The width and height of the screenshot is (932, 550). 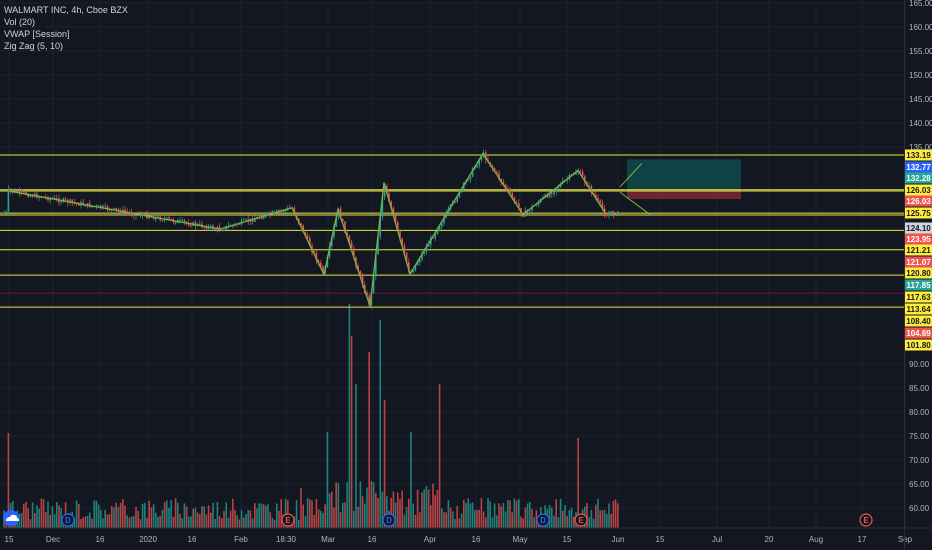 What do you see at coordinates (20, 22) in the screenshot?
I see `legend-item-volume: Vol (20)` at bounding box center [20, 22].